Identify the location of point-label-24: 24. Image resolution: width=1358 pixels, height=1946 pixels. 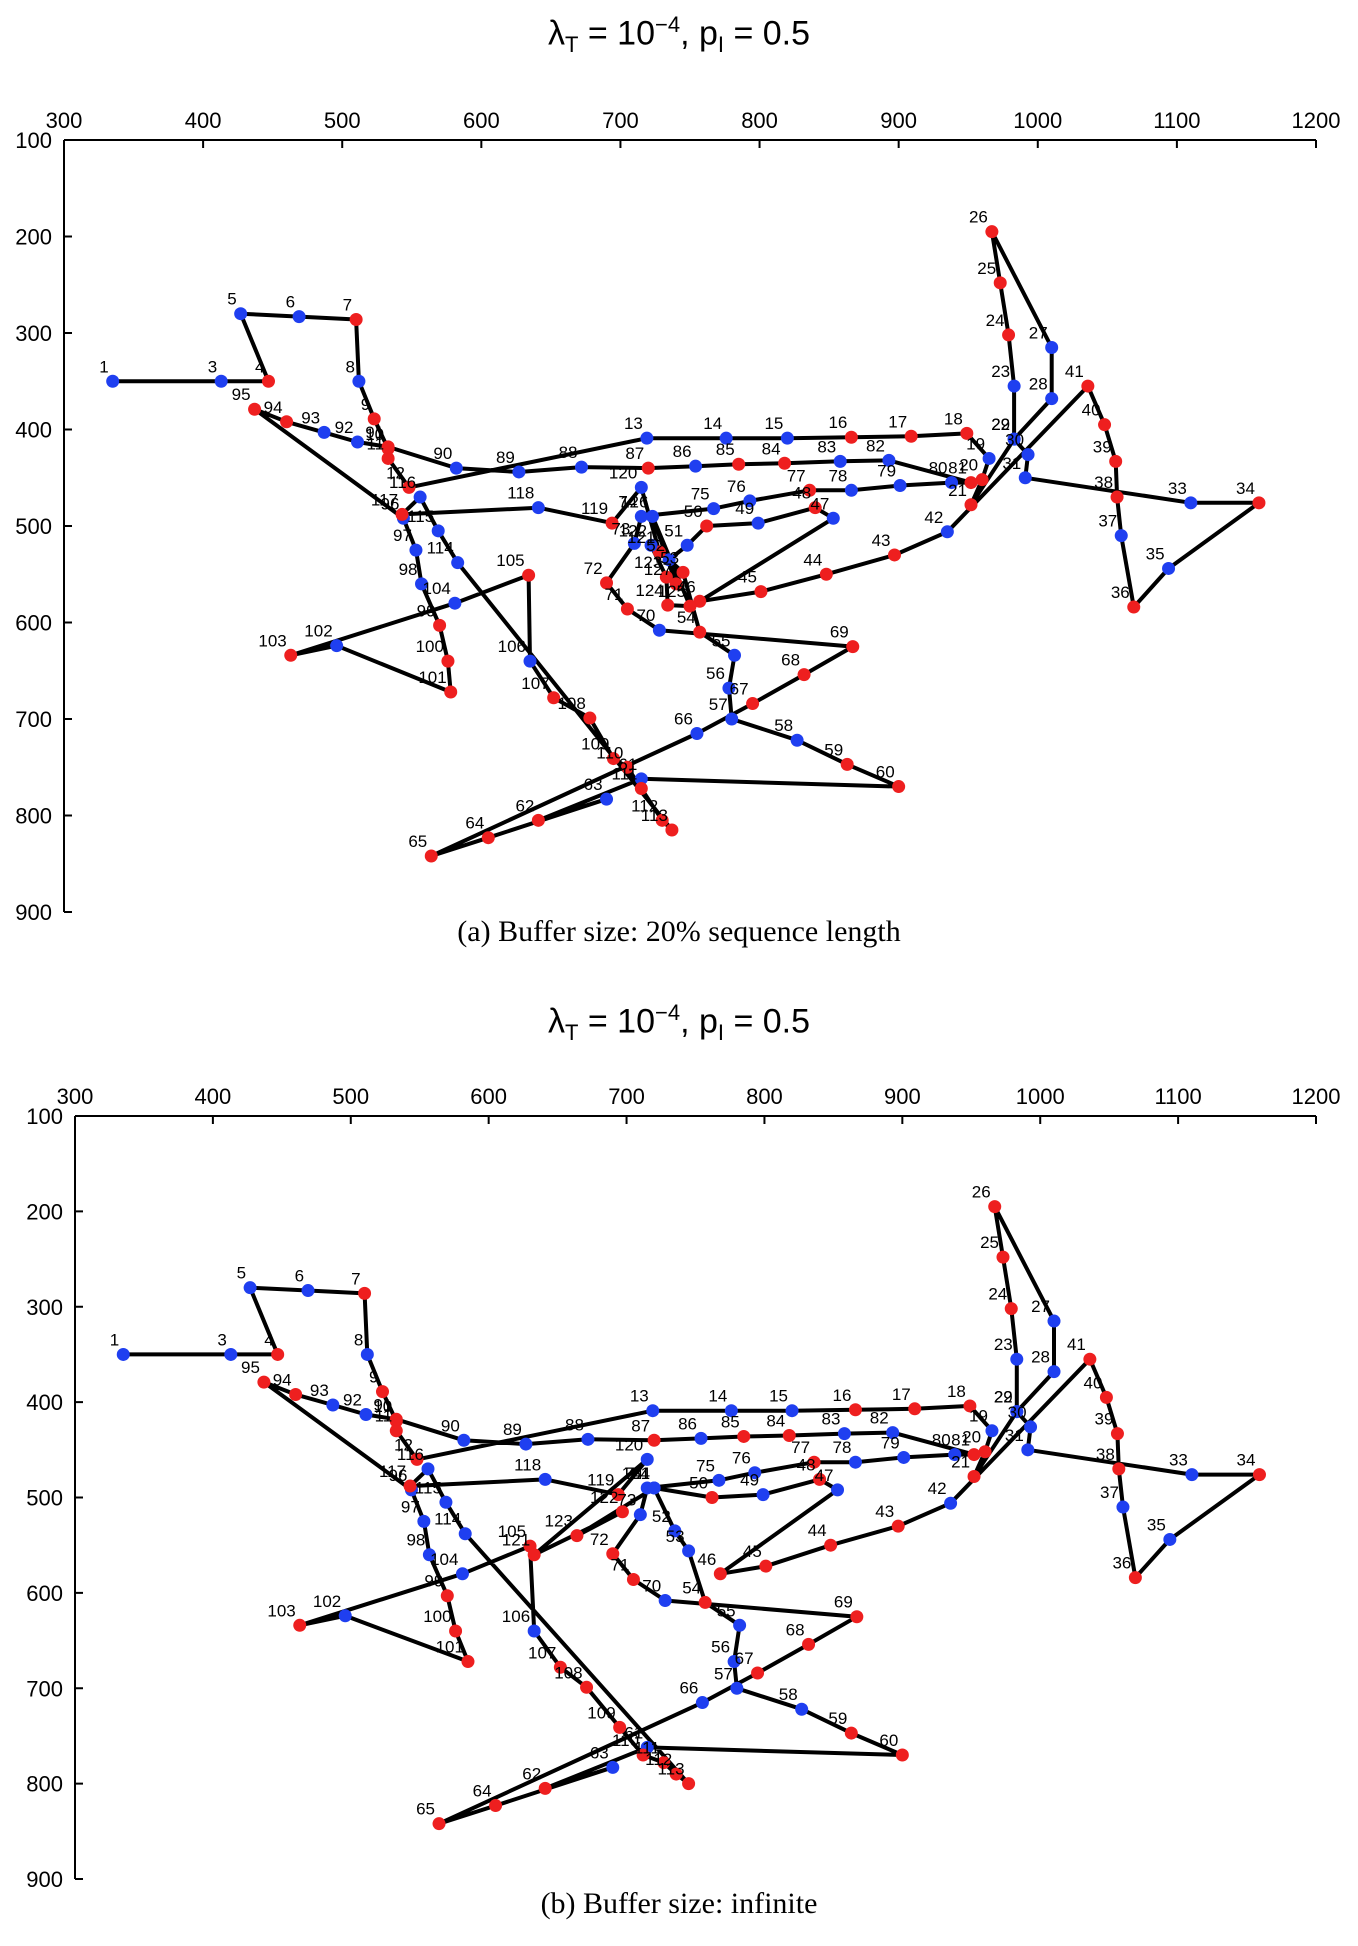
(995, 320).